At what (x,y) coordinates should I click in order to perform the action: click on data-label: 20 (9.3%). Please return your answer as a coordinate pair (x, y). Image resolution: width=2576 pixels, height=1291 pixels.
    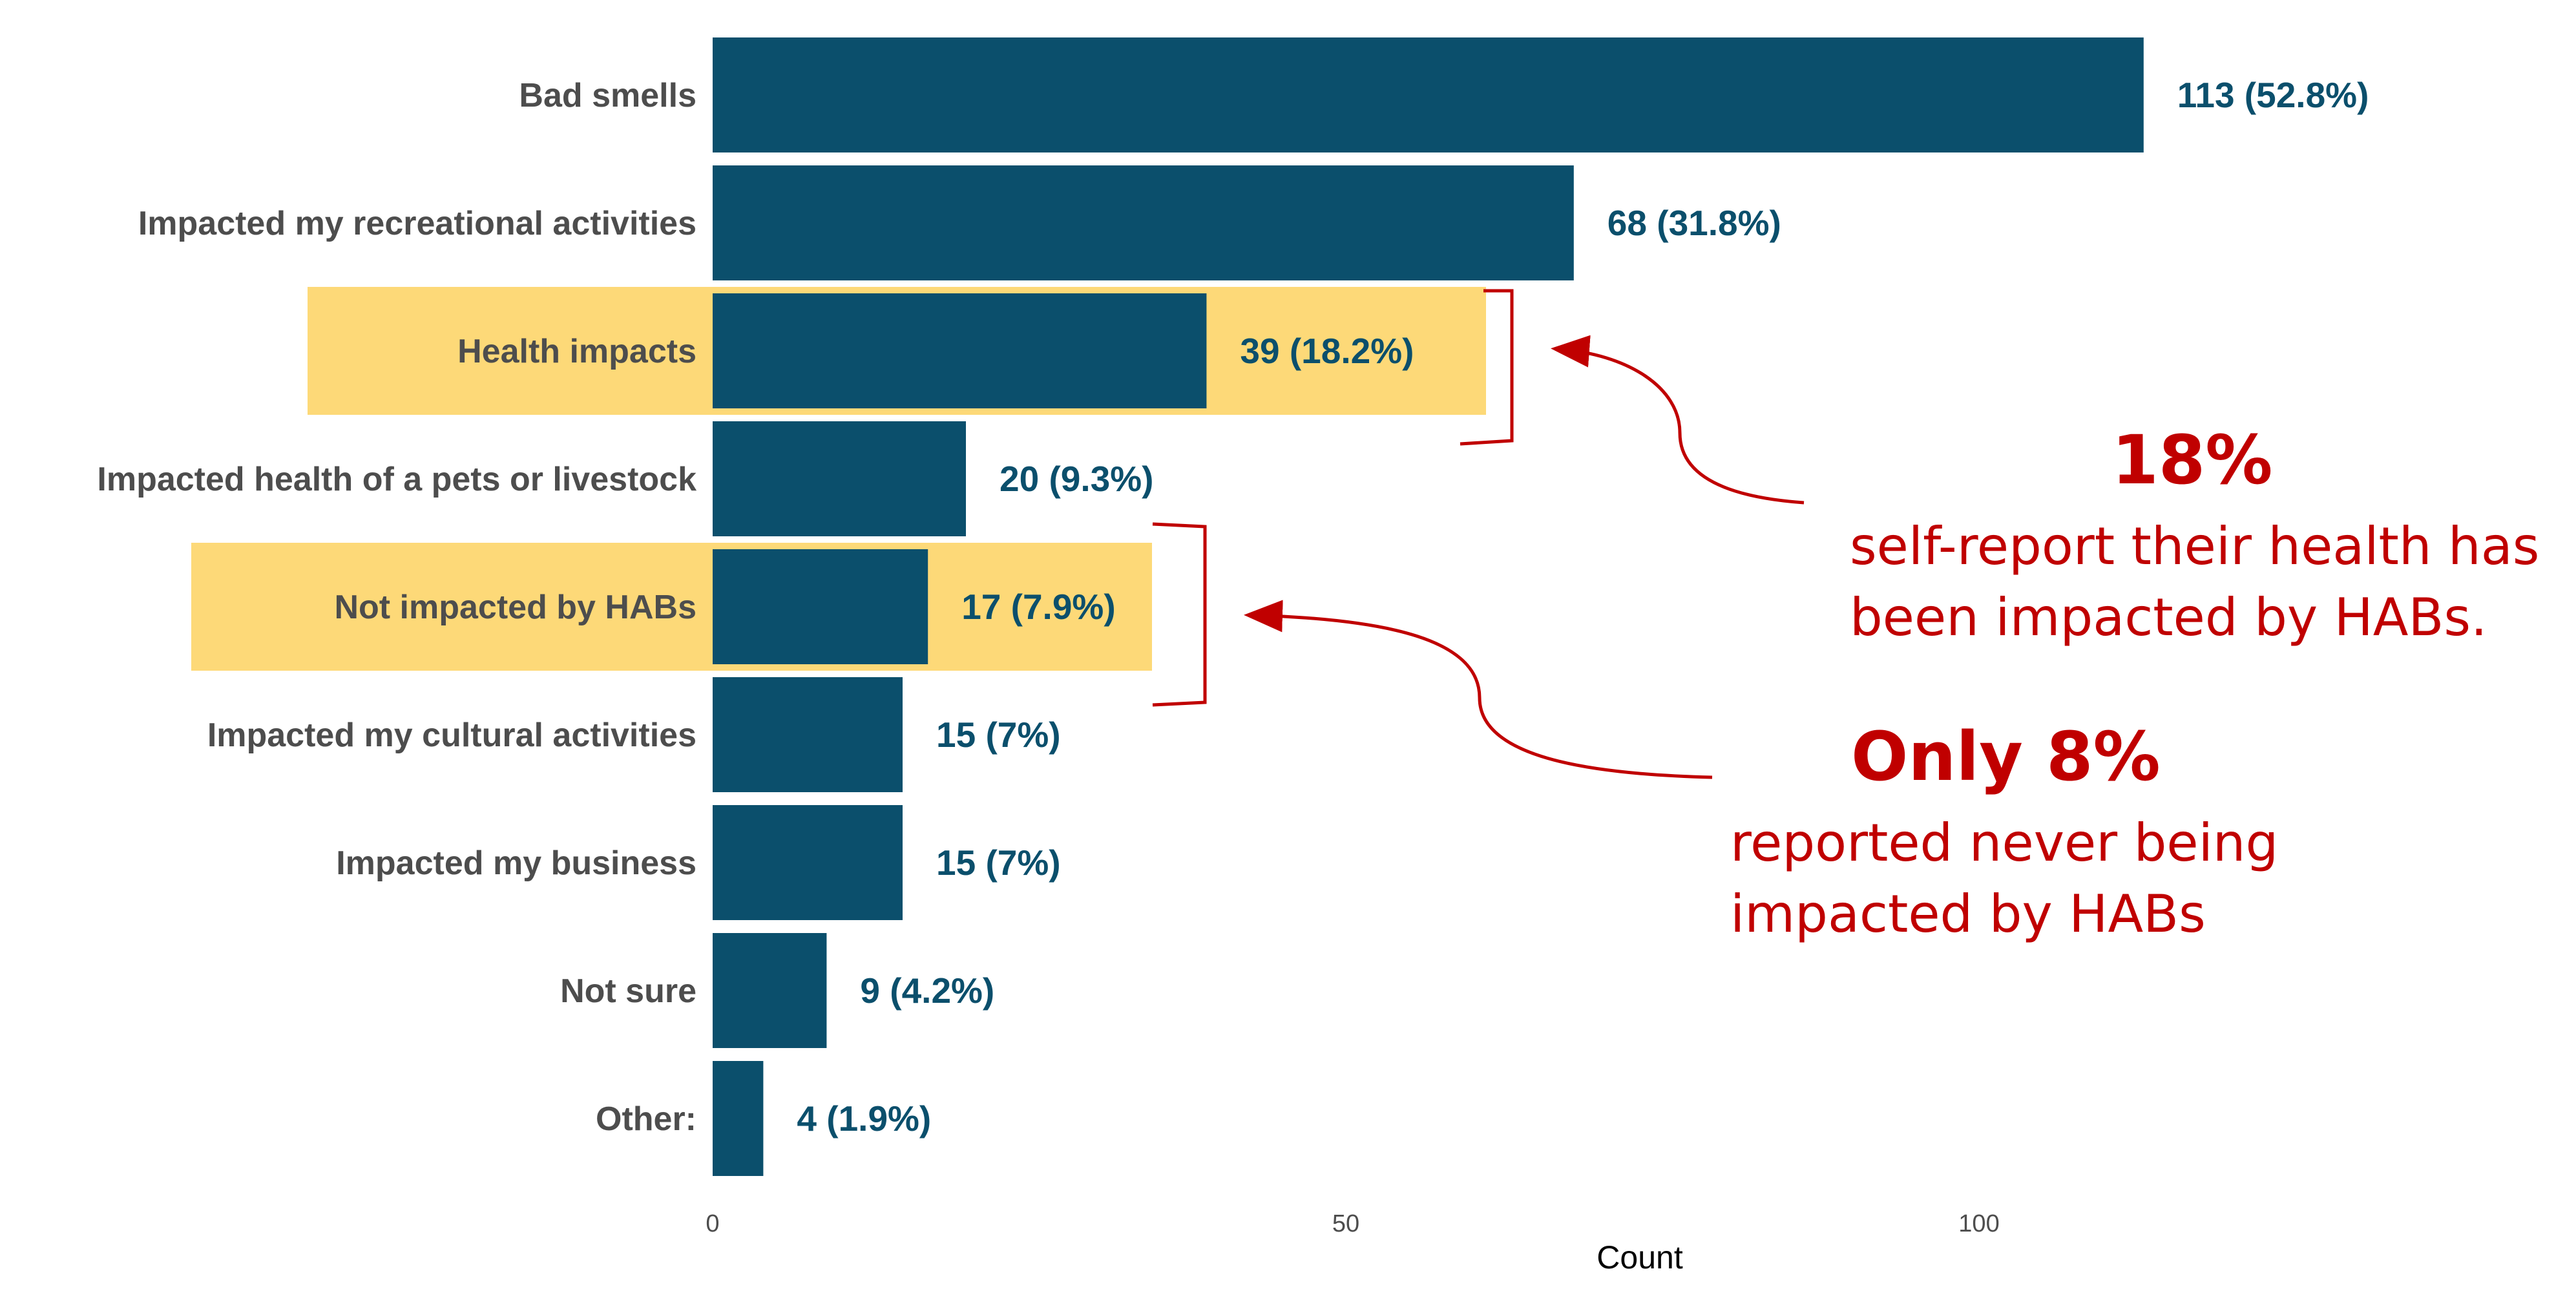
    Looking at the image, I should click on (1076, 479).